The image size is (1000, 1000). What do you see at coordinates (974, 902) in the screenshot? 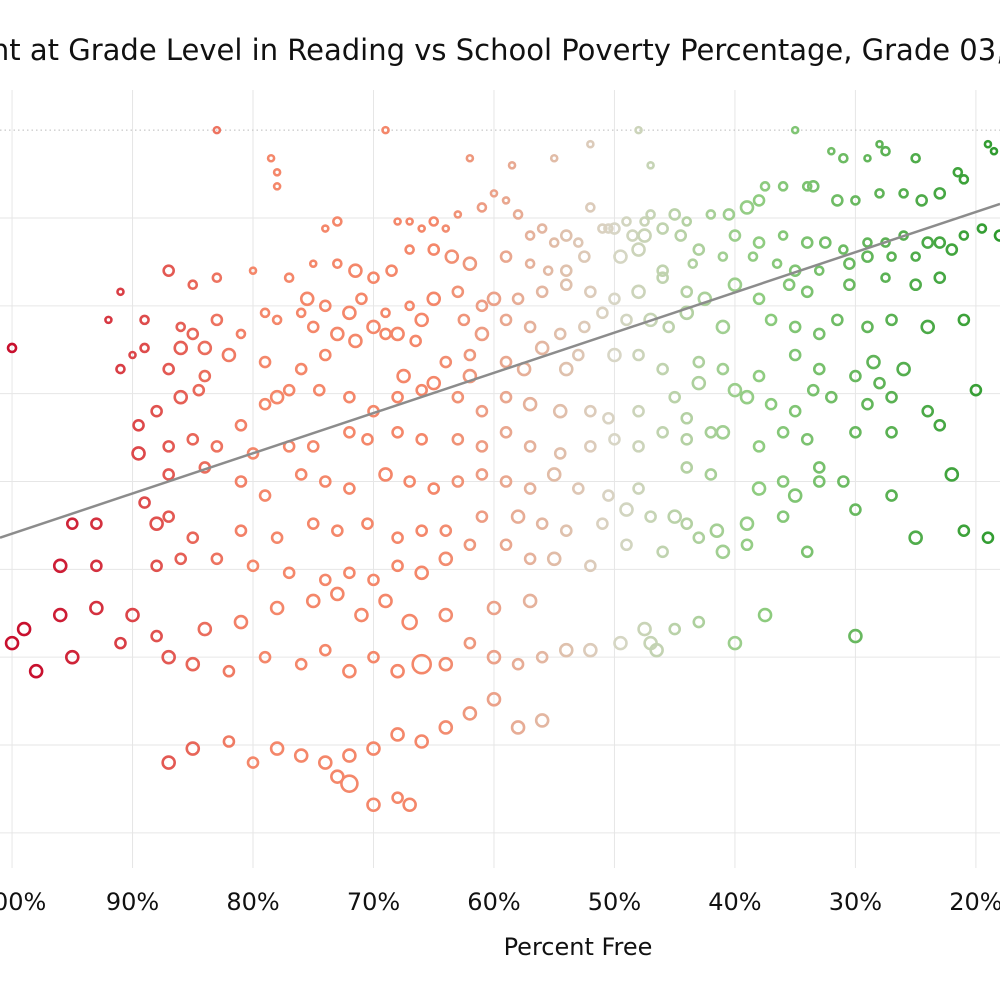
I see `x-tick-label-8: 20%` at bounding box center [974, 902].